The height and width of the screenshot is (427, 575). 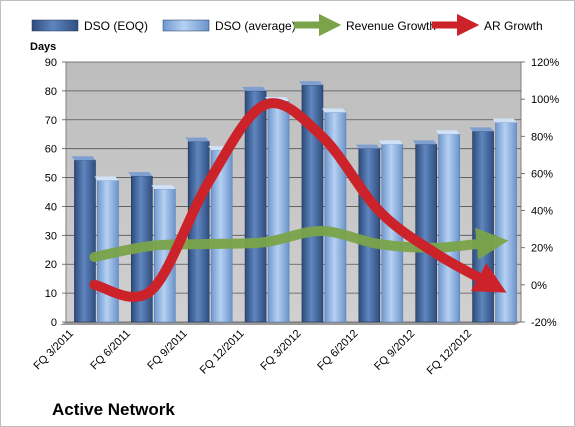 What do you see at coordinates (542, 137) in the screenshot?
I see `y-right-tick-label: 80%` at bounding box center [542, 137].